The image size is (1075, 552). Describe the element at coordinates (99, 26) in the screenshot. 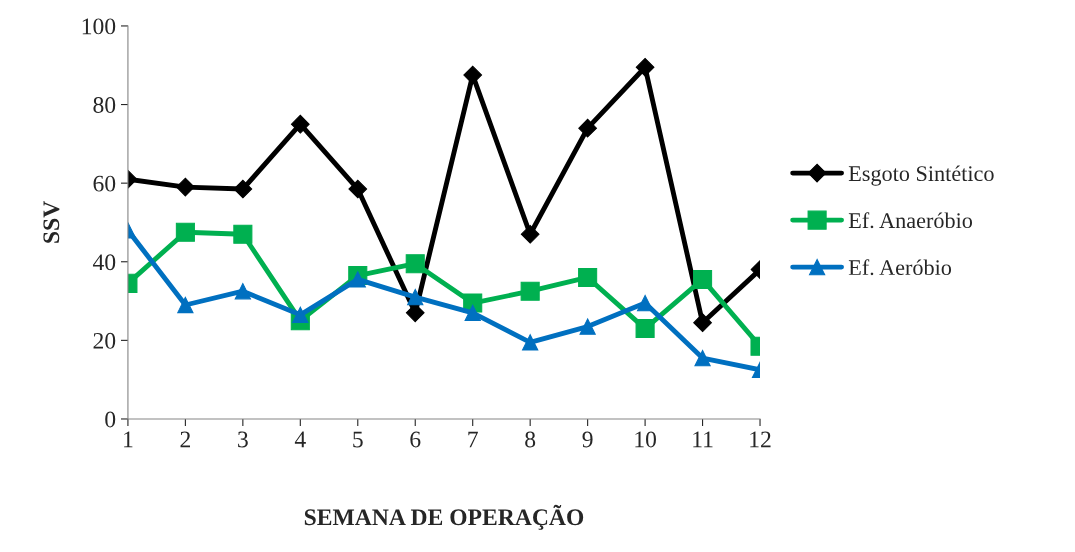

I see `y-tick-label: 100` at that location.